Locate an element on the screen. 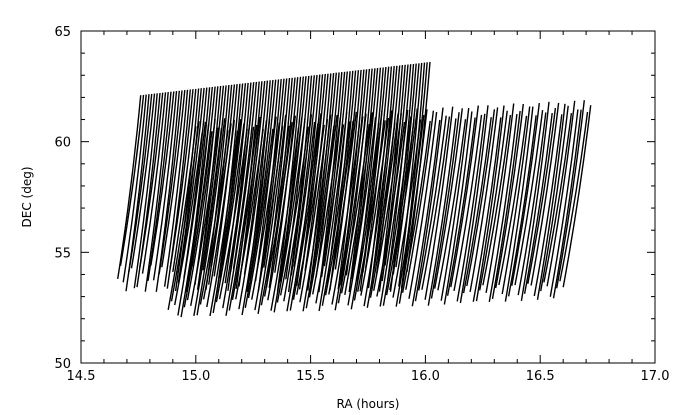  x-tick-label: 17.0 is located at coordinates (655, 376).